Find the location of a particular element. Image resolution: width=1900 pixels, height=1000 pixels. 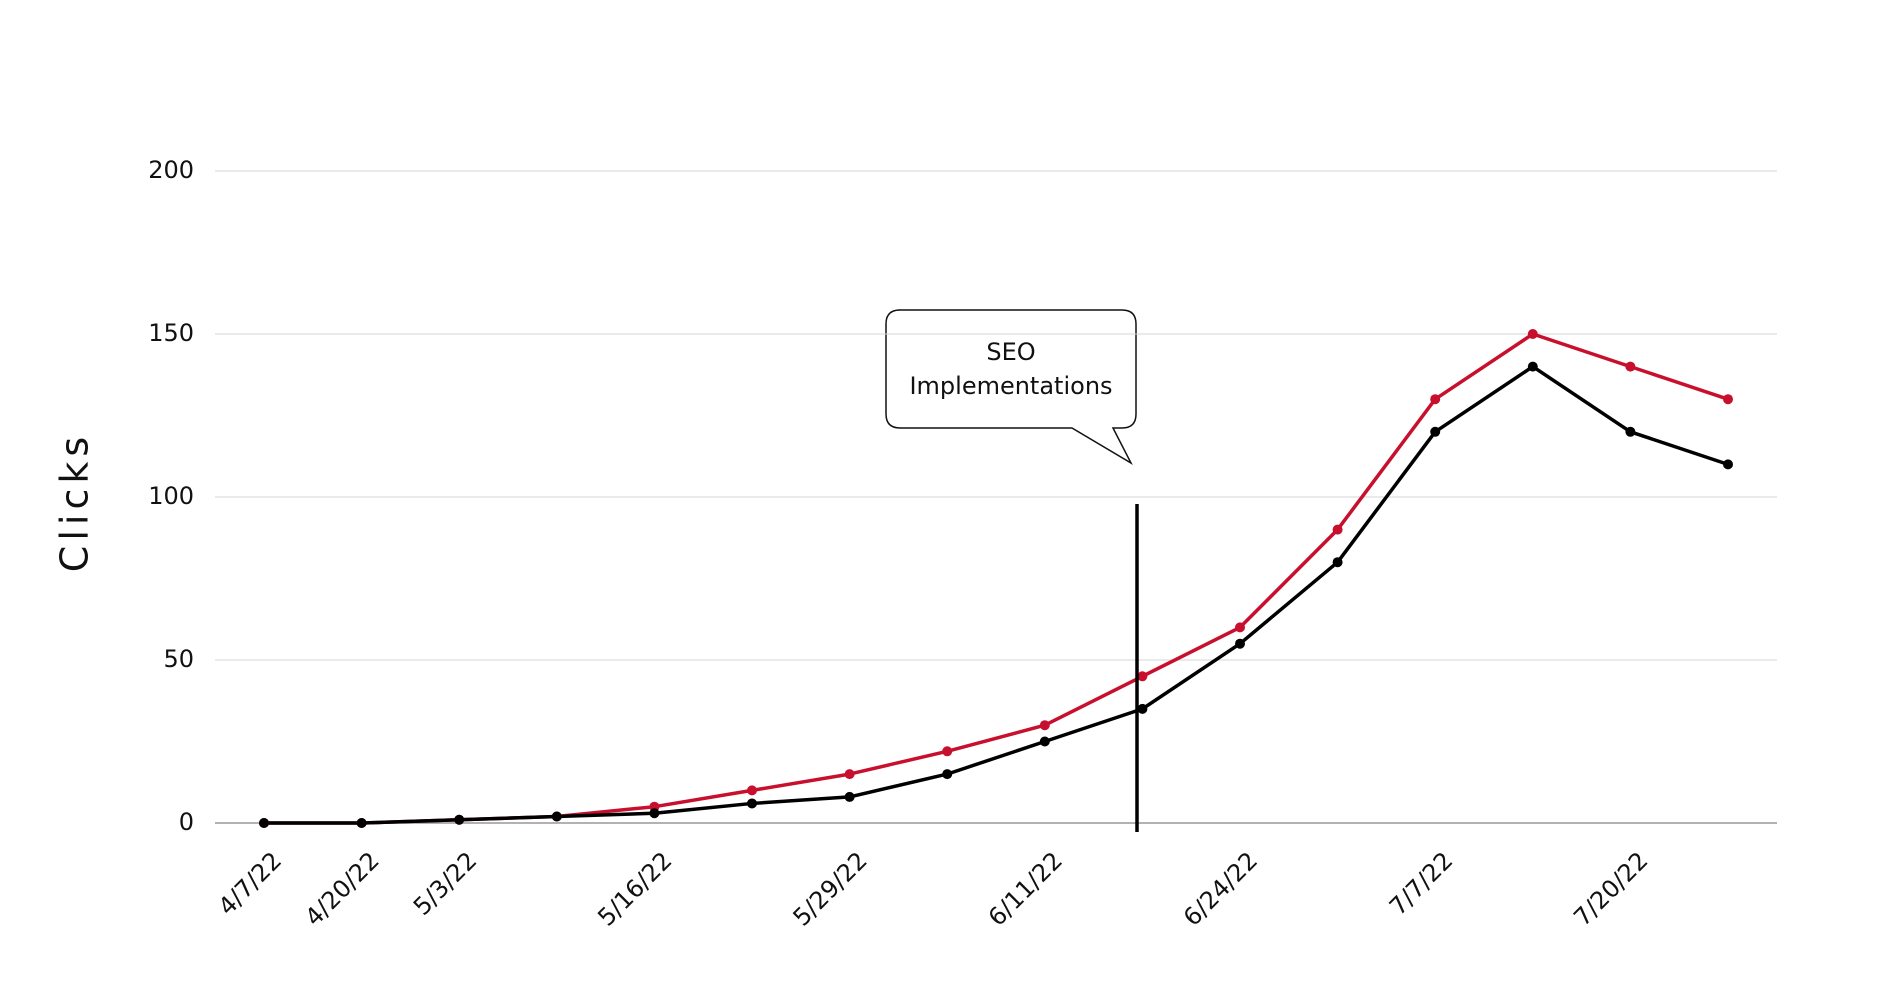

x-tick-label: 6/11/22 is located at coordinates (1025, 888).